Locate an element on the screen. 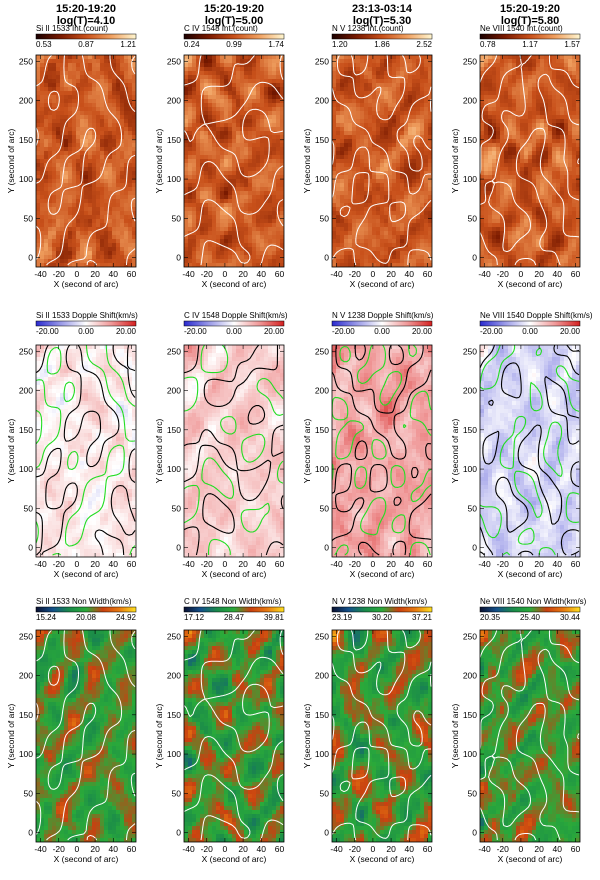  colorbar-tick: 1.74 is located at coordinates (276, 44).